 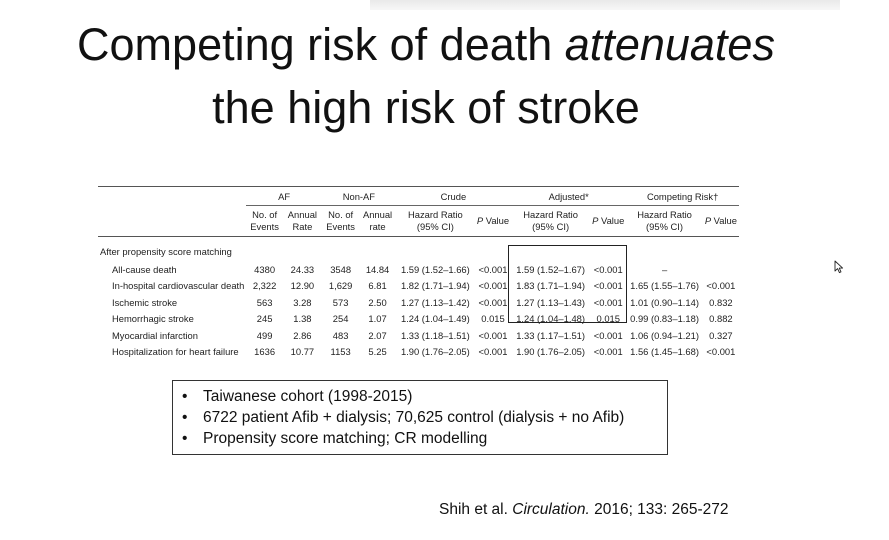 What do you see at coordinates (377, 221) in the screenshot?
I see `header-nonaf-rate: Annual rate` at bounding box center [377, 221].